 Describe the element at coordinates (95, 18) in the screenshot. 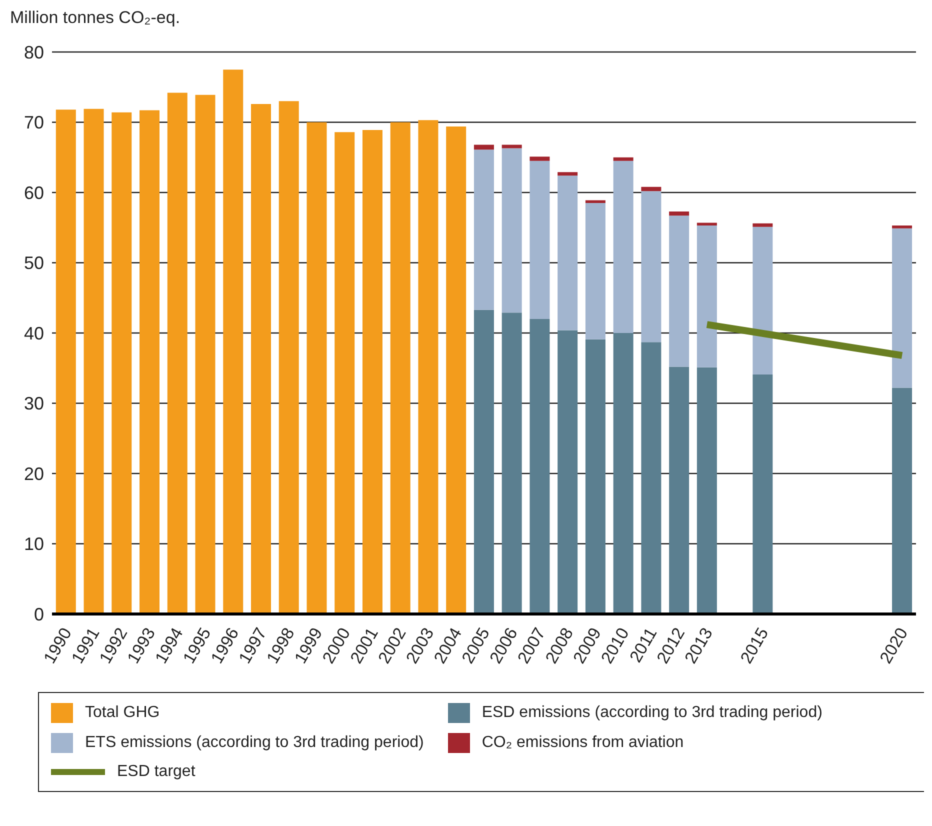

I see `y-axis-title: Million tonnes CO₂-eq.` at that location.